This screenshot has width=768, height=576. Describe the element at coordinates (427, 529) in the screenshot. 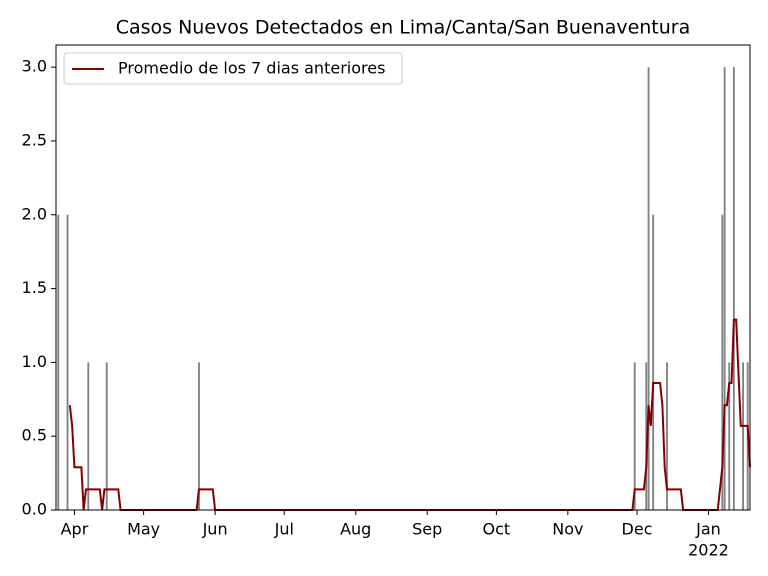

I see `x-tick-label: Sep` at that location.